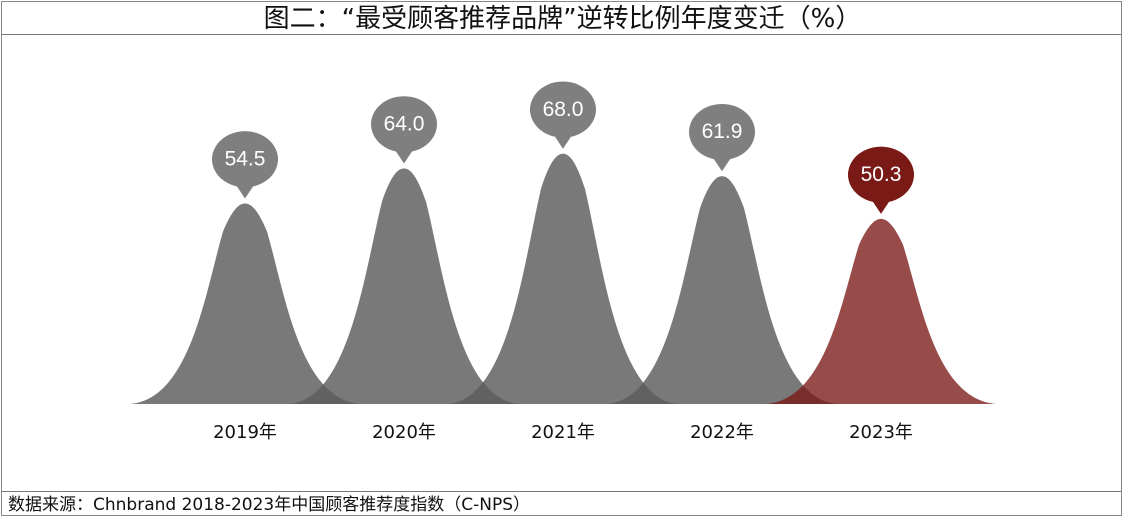 The height and width of the screenshot is (519, 1125). Describe the element at coordinates (881, 311) in the screenshot. I see `peak-2023年` at that location.